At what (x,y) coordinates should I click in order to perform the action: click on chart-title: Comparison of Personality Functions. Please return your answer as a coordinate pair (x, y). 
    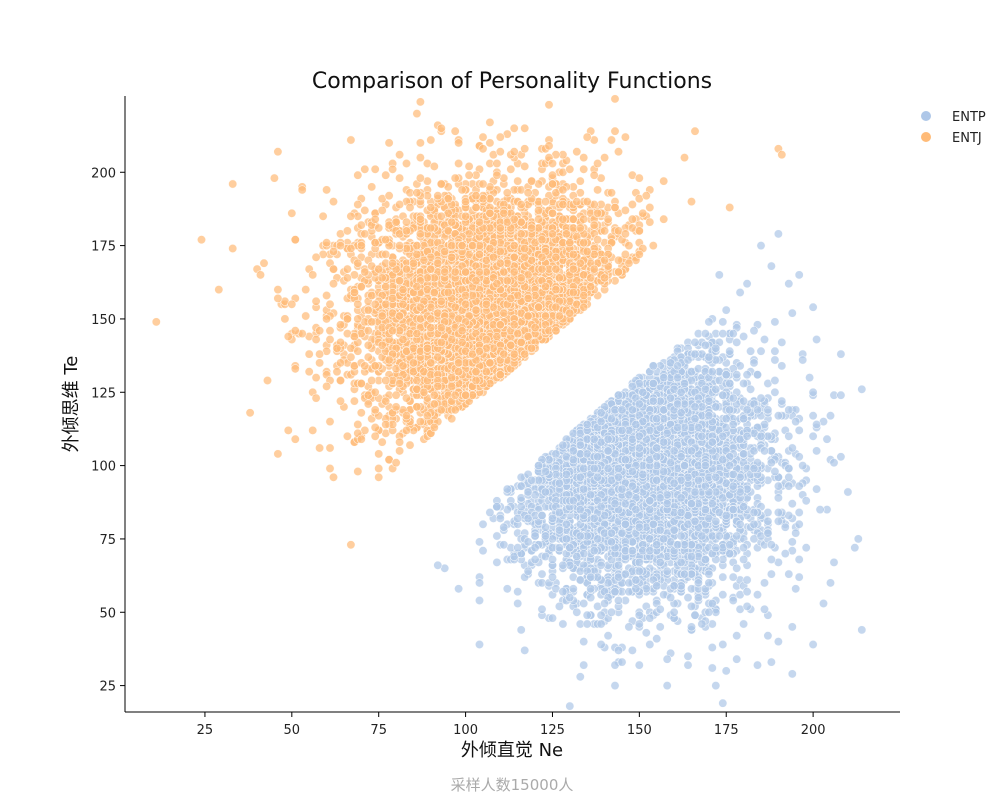
    Looking at the image, I should click on (512, 81).